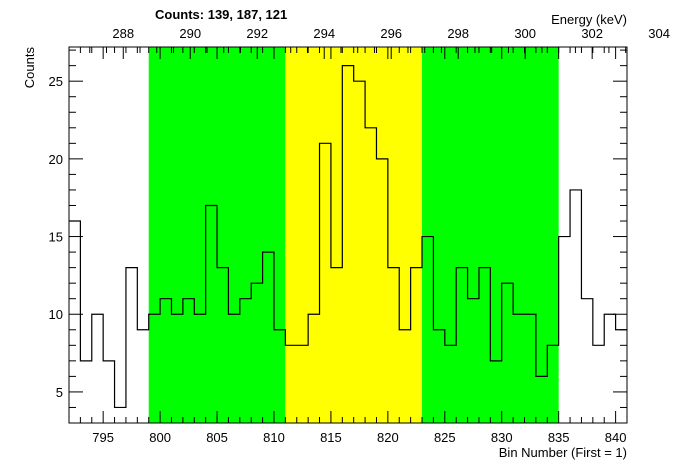 Image resolution: width=696 pixels, height=472 pixels. I want to click on x2-tick-label: 298, so click(458, 33).